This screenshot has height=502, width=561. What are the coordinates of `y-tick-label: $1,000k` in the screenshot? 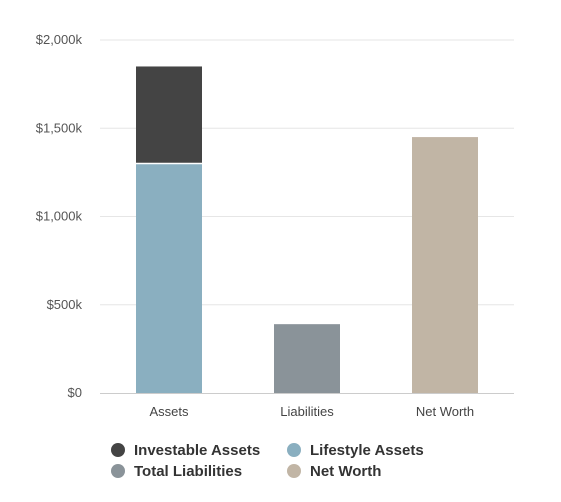 It's located at (59, 216).